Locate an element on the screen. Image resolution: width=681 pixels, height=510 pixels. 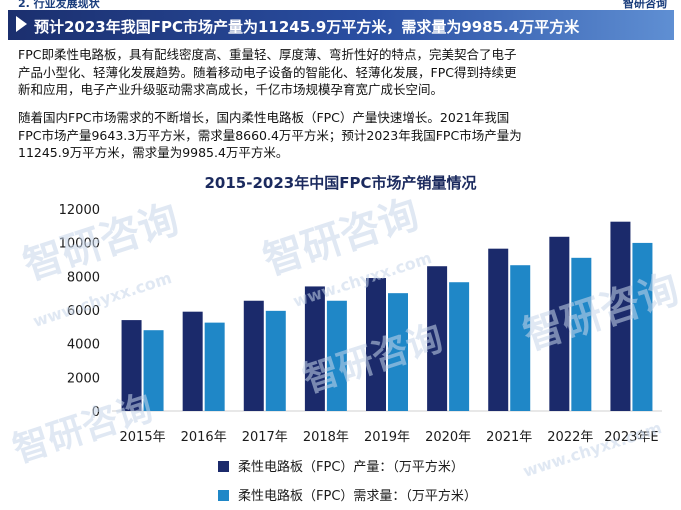
top-strip: 2. 行业发展现状 智研咨询 is located at coordinates (340, 5).